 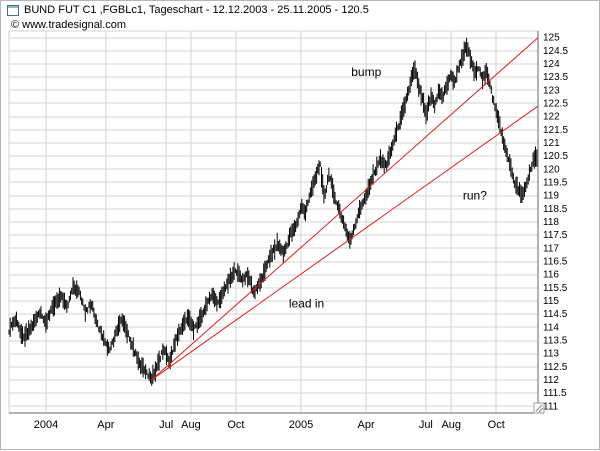 What do you see at coordinates (555, 288) in the screenshot?
I see `svg-text: 115.5` at bounding box center [555, 288].